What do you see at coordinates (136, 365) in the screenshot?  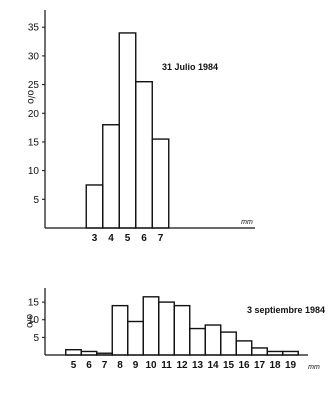 I see `x-tick-label: 9` at bounding box center [136, 365].